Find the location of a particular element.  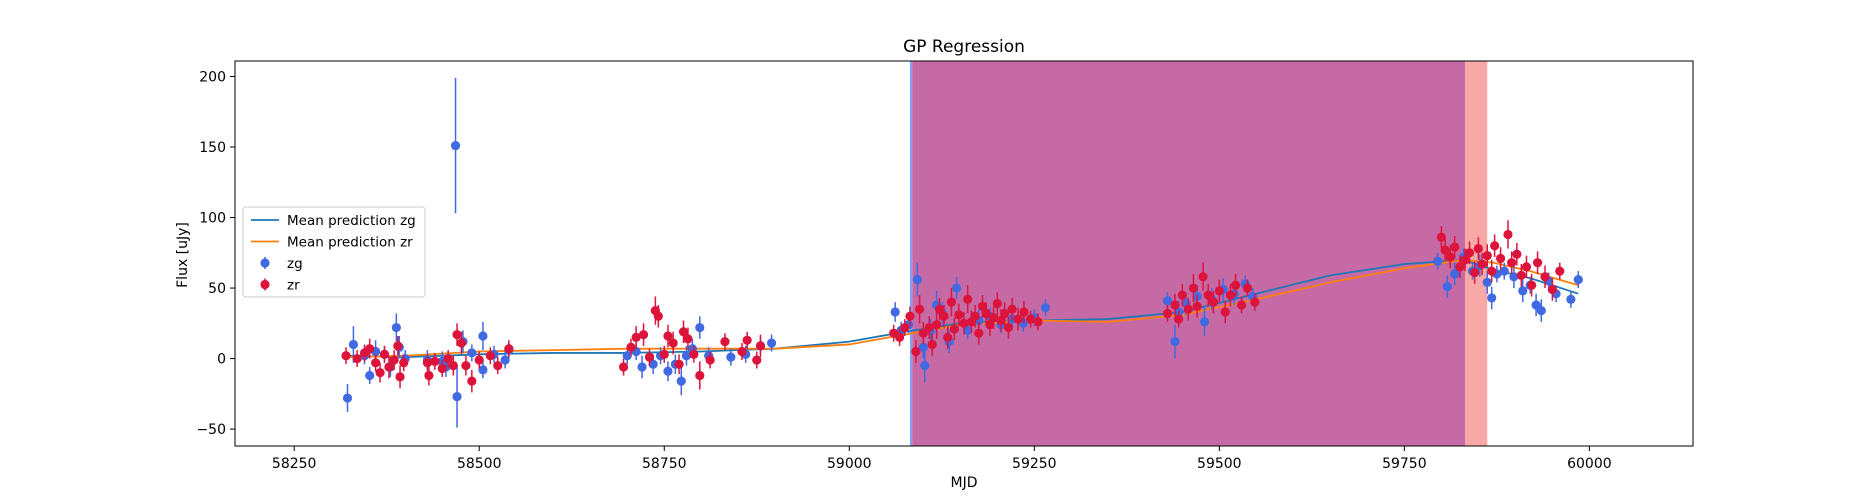

legend-label: Mean prediction zg is located at coordinates (351, 221).